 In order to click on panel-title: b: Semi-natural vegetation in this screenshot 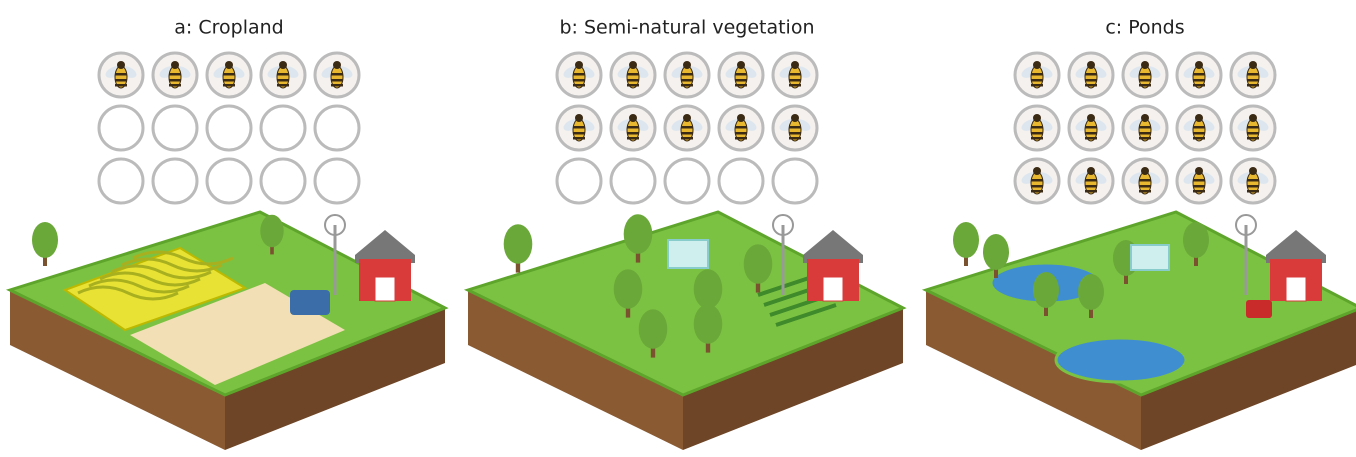, I will do `click(686, 28)`.